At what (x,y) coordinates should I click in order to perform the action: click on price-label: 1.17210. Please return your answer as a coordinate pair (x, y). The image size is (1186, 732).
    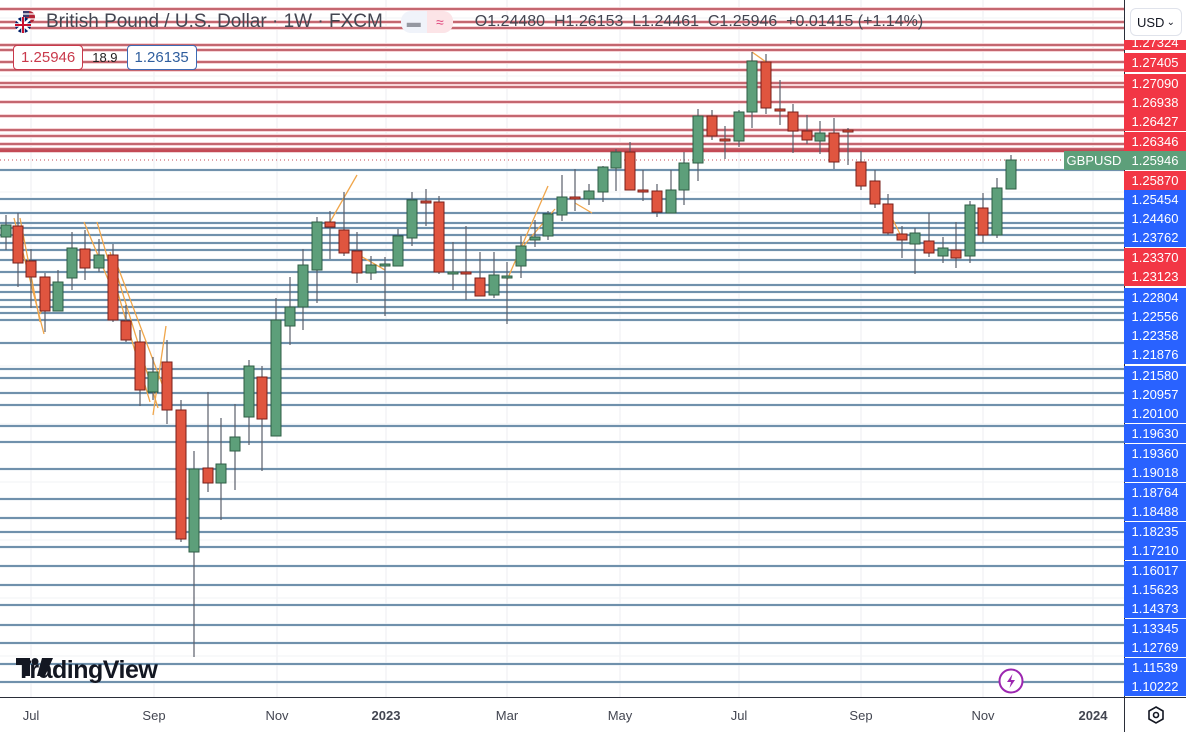
    Looking at the image, I should click on (1155, 550).